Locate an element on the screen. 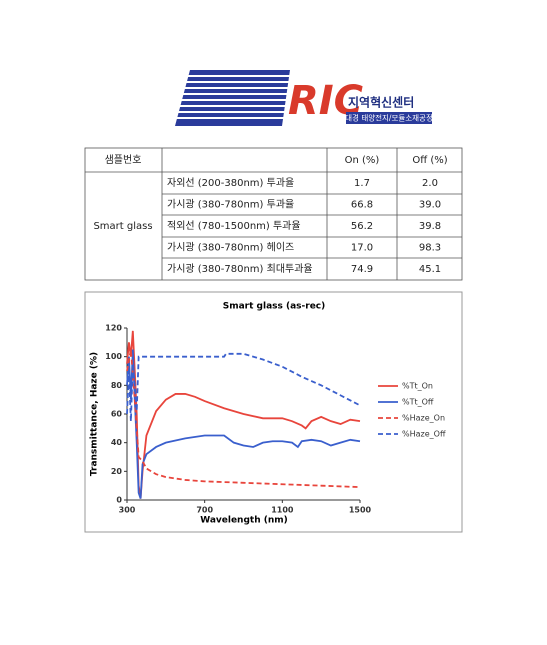  logo: RIC 지역혁신센터 대경 태양전지/모듈소재공정 is located at coordinates (304, 98).